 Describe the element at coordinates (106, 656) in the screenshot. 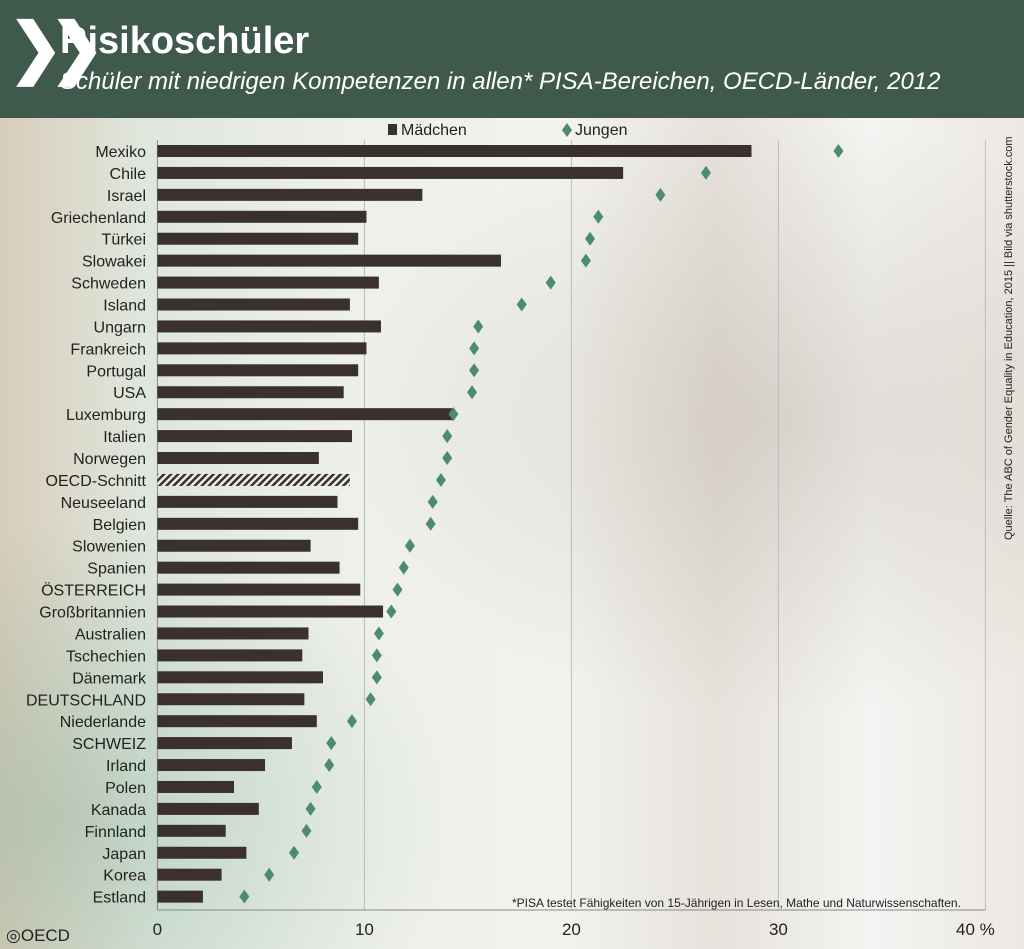

I see `category-label: Tschechien` at that location.